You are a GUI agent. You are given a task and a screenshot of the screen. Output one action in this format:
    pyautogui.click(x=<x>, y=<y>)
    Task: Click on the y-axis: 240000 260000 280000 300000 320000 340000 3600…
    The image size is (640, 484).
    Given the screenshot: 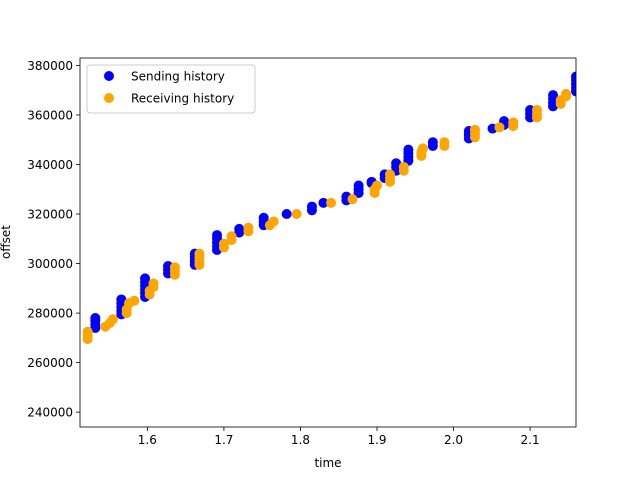 What is the action you would take?
    pyautogui.click(x=53, y=239)
    